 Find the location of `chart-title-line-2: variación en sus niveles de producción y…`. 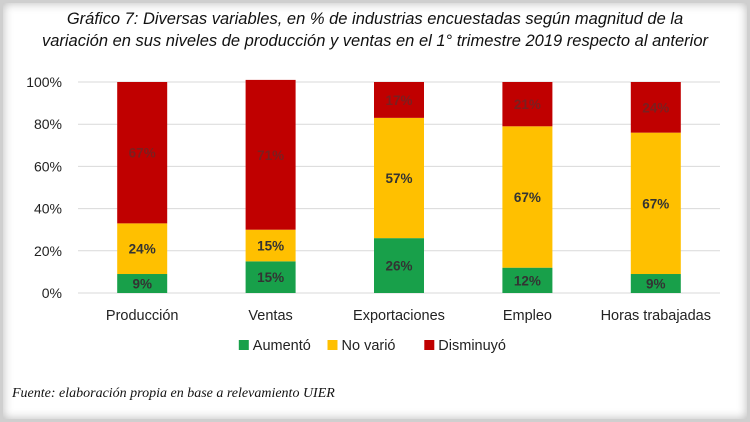

chart-title-line-2: variación en sus niveles de producción y… is located at coordinates (375, 41).